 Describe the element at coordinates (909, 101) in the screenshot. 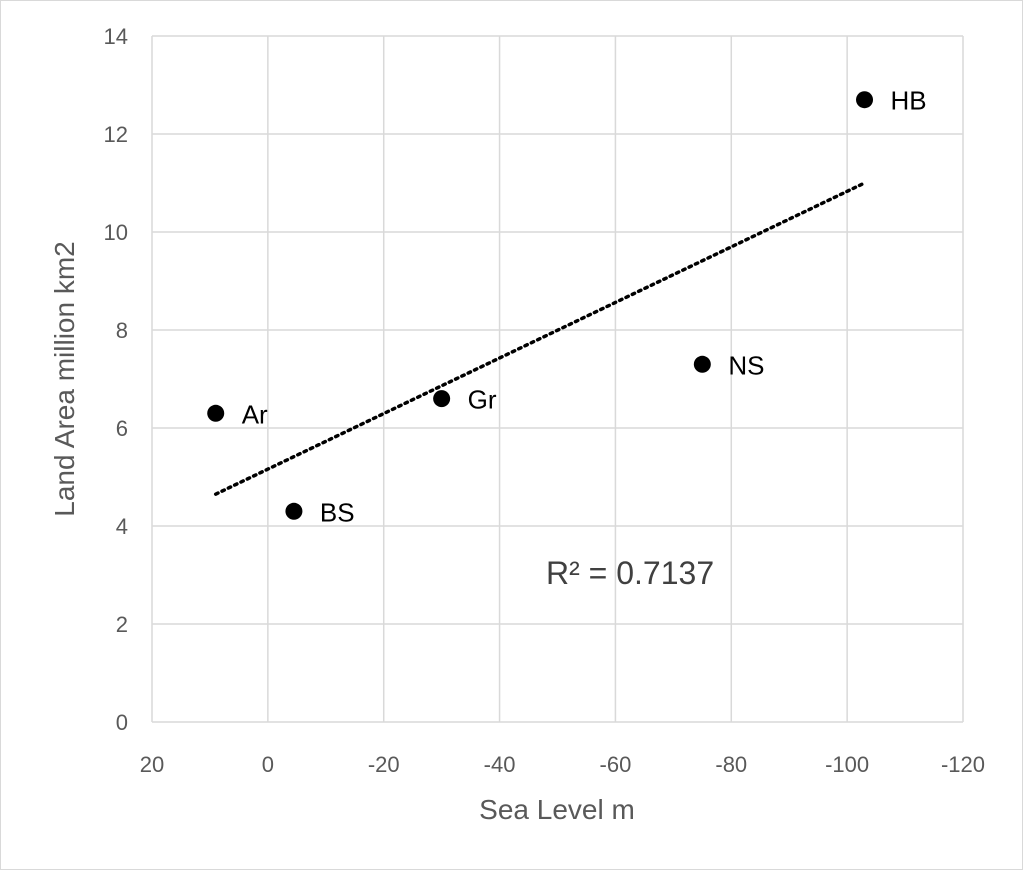

I see `data-point-label: HB` at that location.